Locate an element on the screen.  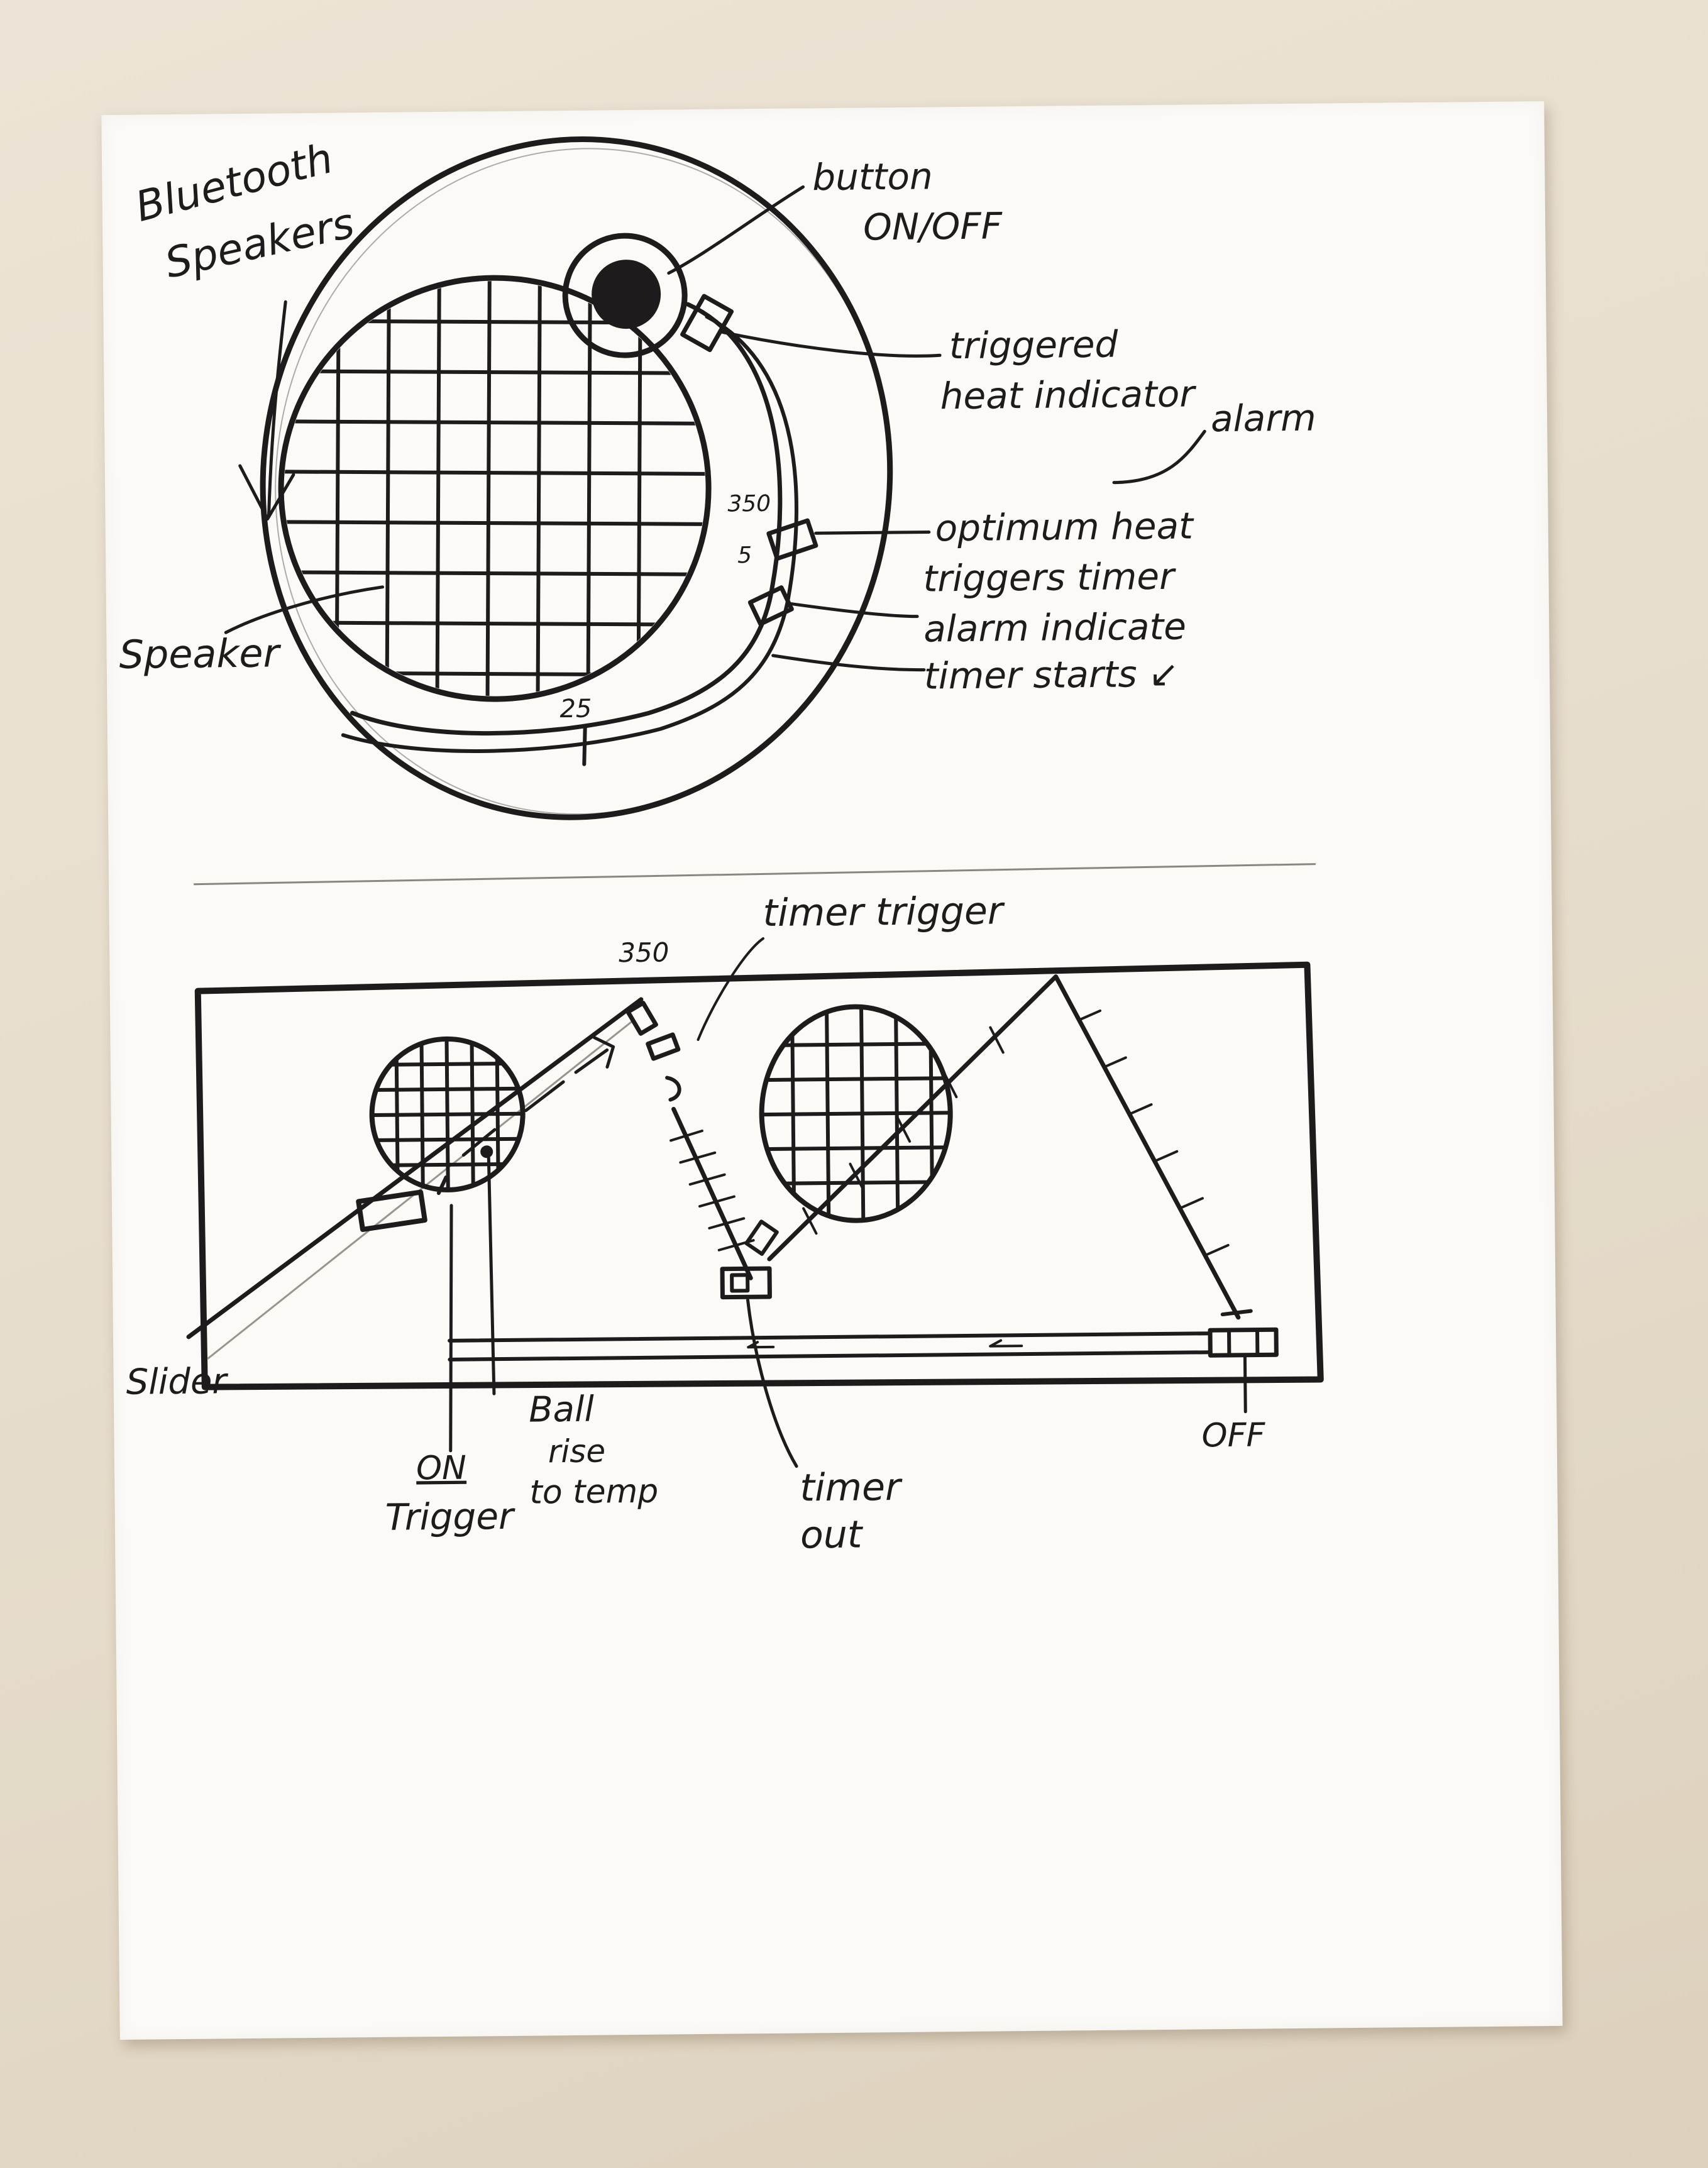
ramp-arrow-marks is located at coordinates (535, 1102).